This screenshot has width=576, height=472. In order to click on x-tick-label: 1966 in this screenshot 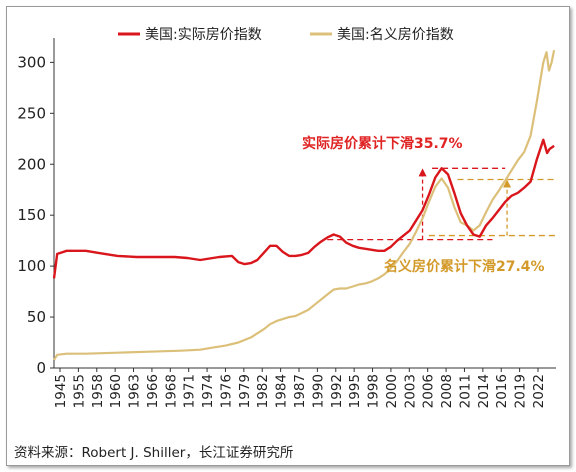, I will do `click(153, 391)`.